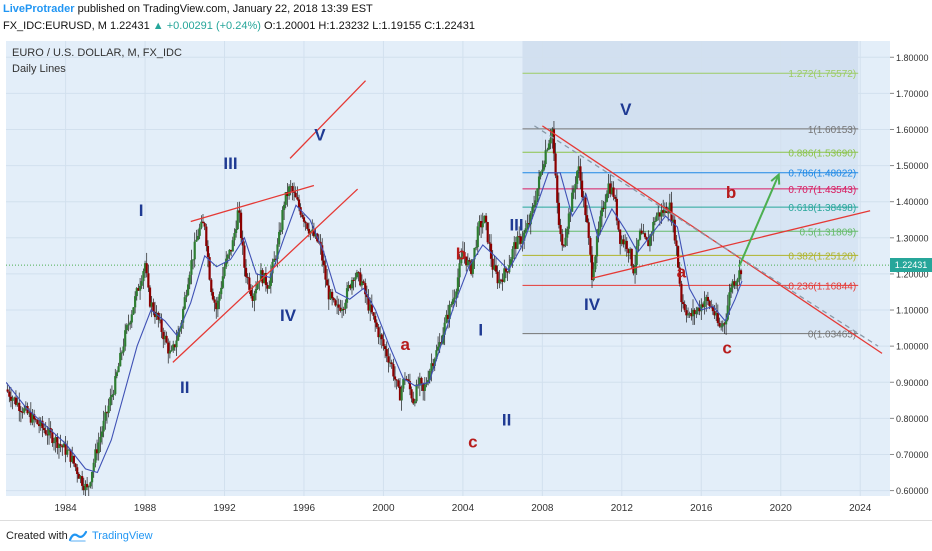 This screenshot has width=932, height=551. What do you see at coordinates (39, 9) in the screenshot?
I see `author-link: LiveProtrader` at bounding box center [39, 9].